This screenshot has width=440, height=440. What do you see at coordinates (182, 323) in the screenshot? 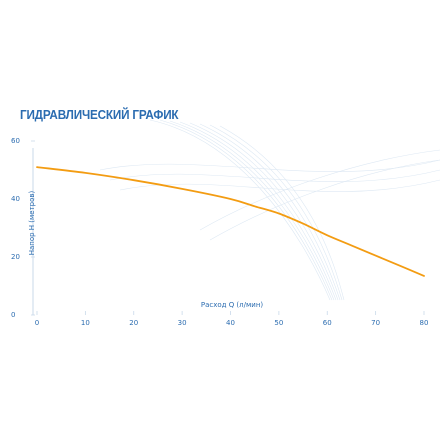
I see `x-tick-label: 30` at bounding box center [182, 323].